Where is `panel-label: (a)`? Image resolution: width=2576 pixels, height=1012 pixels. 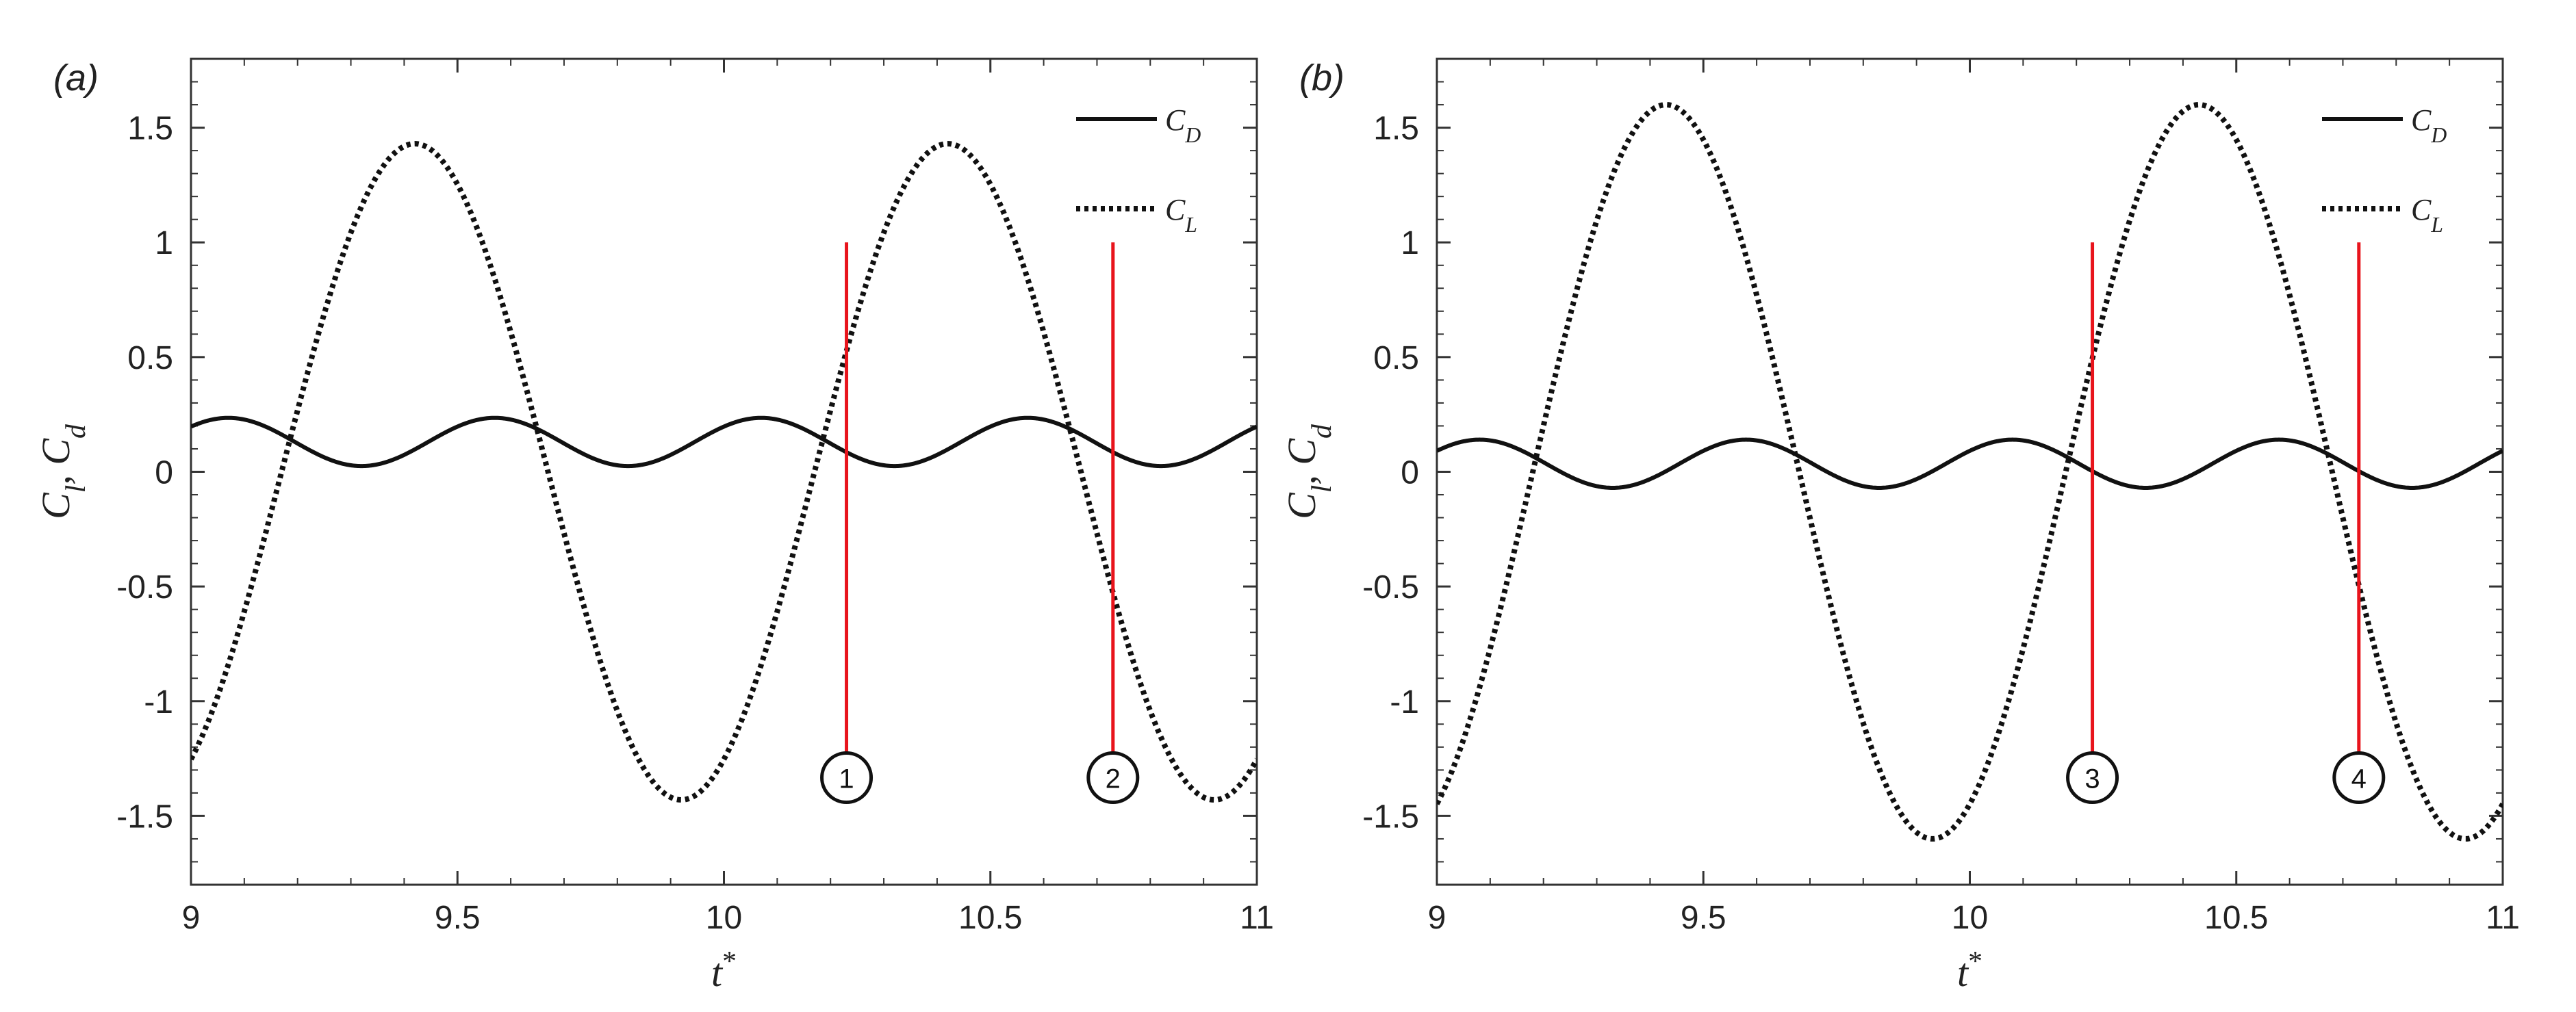
panel-label: (a) is located at coordinates (76, 78).